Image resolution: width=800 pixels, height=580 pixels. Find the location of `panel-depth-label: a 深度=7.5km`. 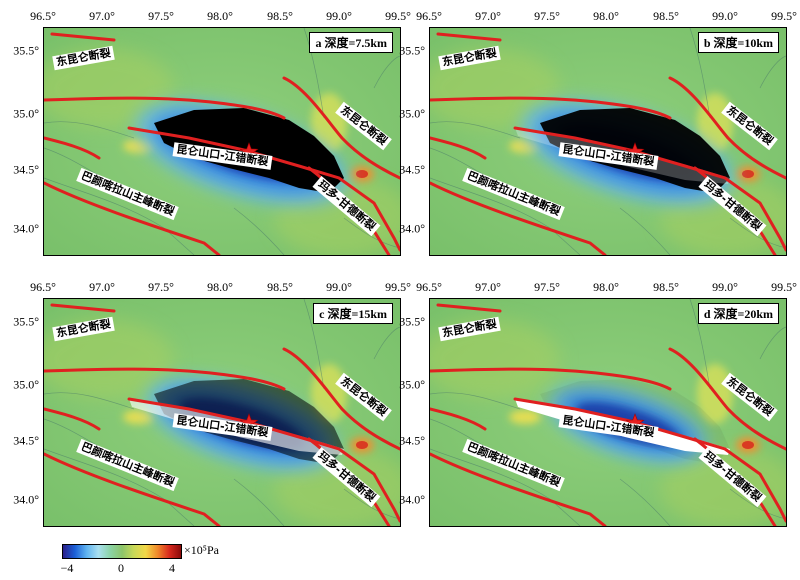

panel-depth-label: a 深度=7.5km is located at coordinates (351, 42).